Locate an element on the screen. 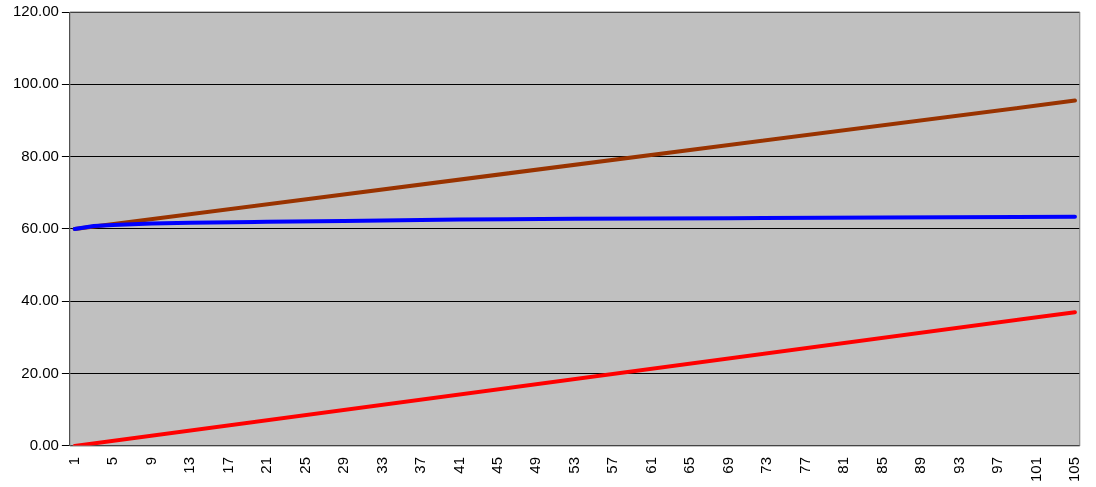 The height and width of the screenshot is (487, 1096). x-tick-label: 73 is located at coordinates (766, 465).